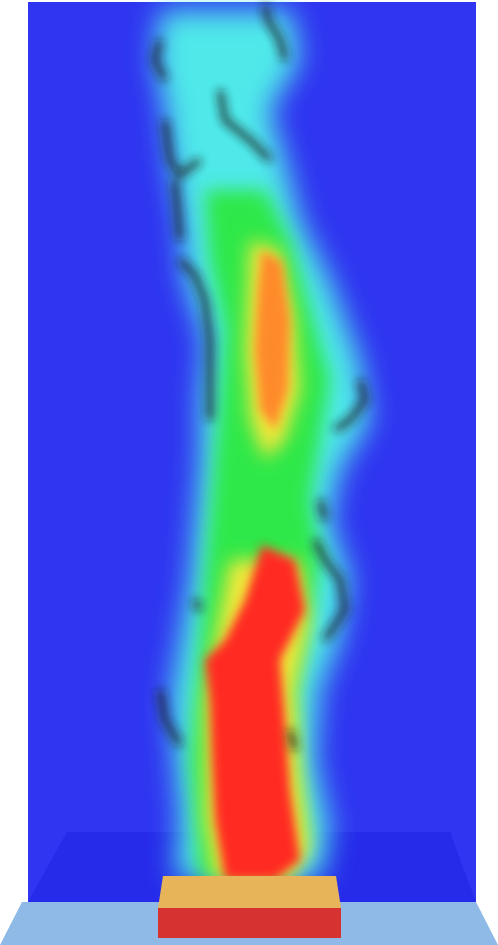 The image size is (498, 945). I want to click on plume-orange, so click(272, 340).